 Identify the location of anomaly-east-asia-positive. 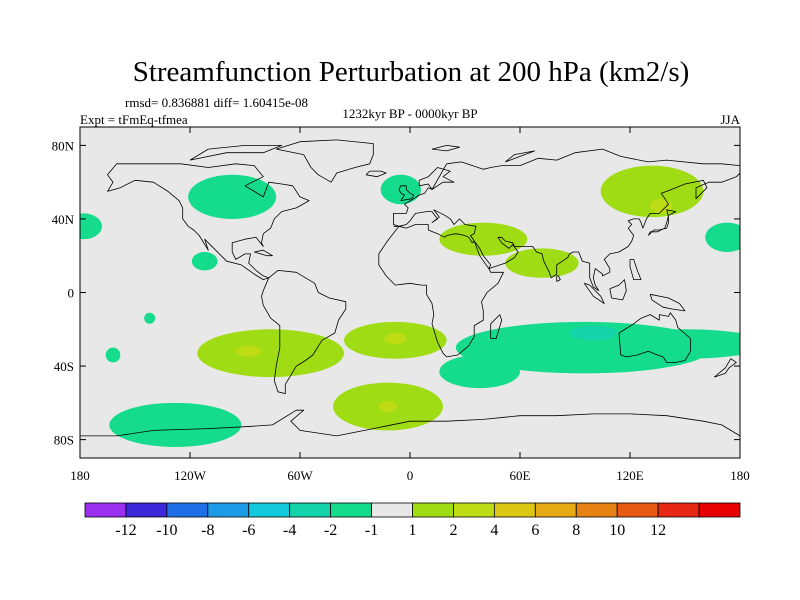
(652, 191).